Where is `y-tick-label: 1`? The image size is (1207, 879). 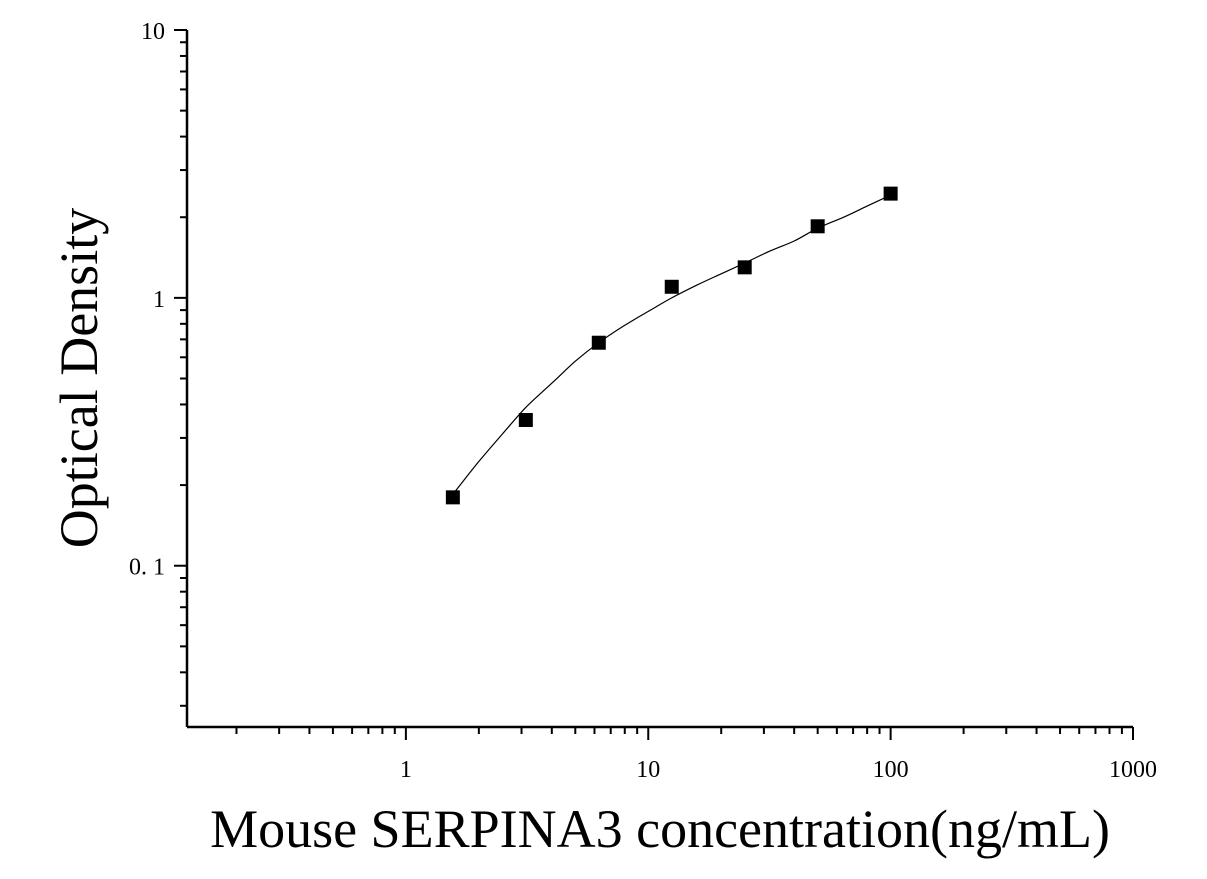
y-tick-label: 1 is located at coordinates (159, 300).